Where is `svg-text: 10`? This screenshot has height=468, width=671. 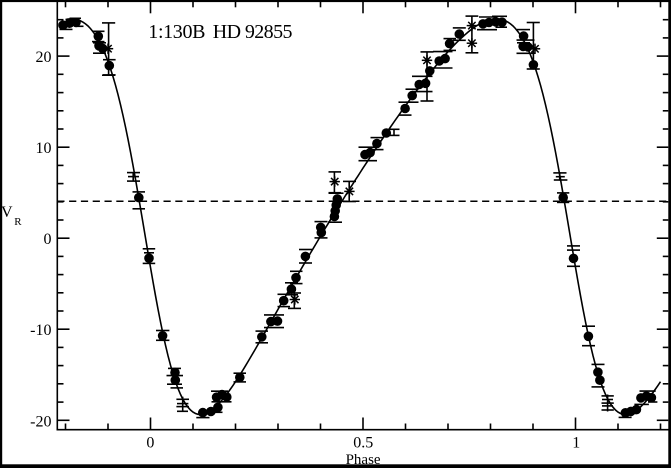 svg-text: 10 is located at coordinates (44, 148).